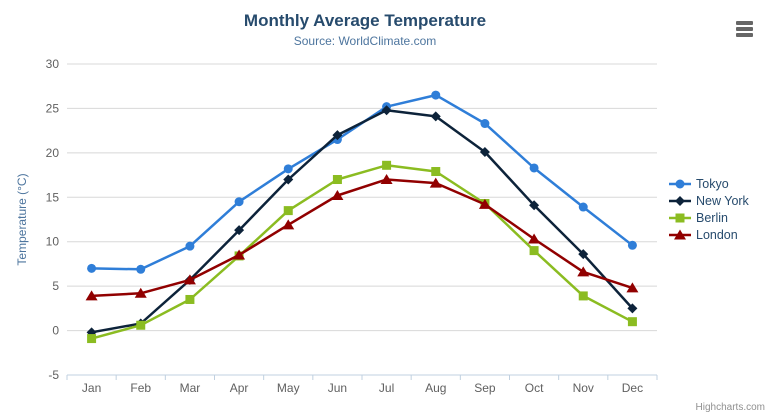 The height and width of the screenshot is (416, 769). I want to click on data-point-new-york-jun, so click(337, 135).